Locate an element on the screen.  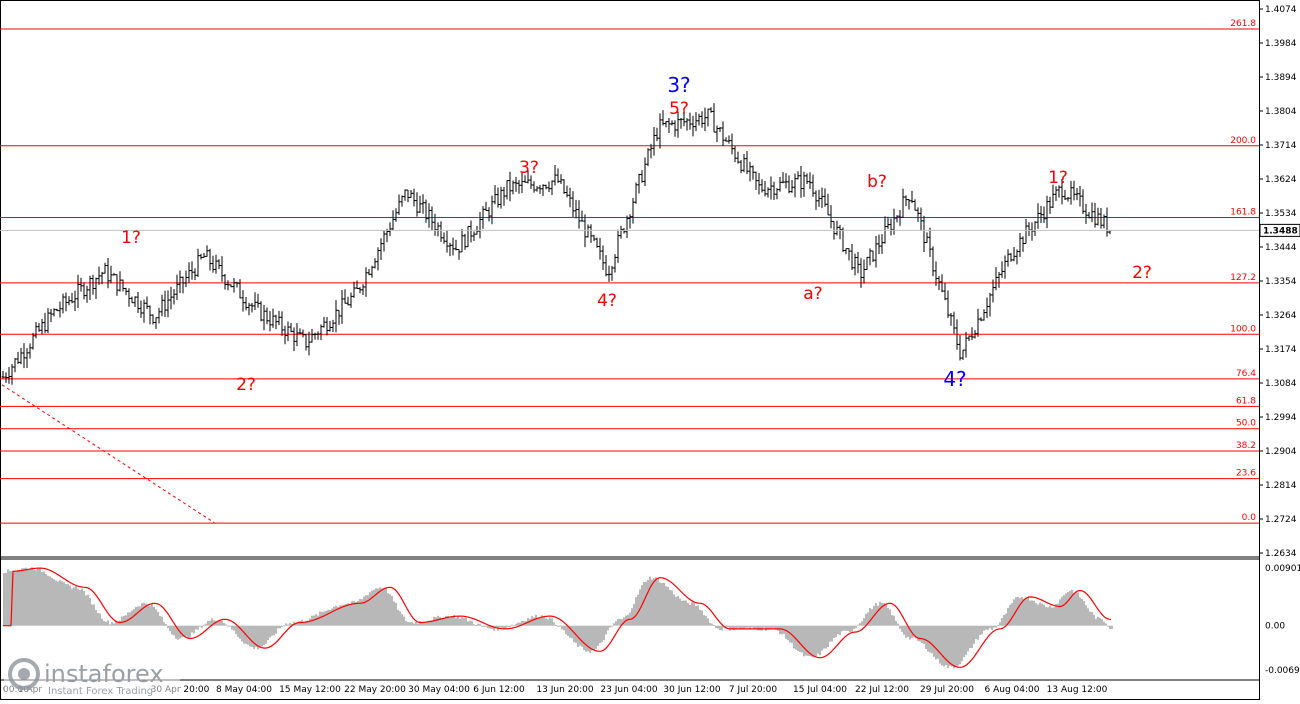
fib-level-label: 61.8 is located at coordinates (1246, 401).